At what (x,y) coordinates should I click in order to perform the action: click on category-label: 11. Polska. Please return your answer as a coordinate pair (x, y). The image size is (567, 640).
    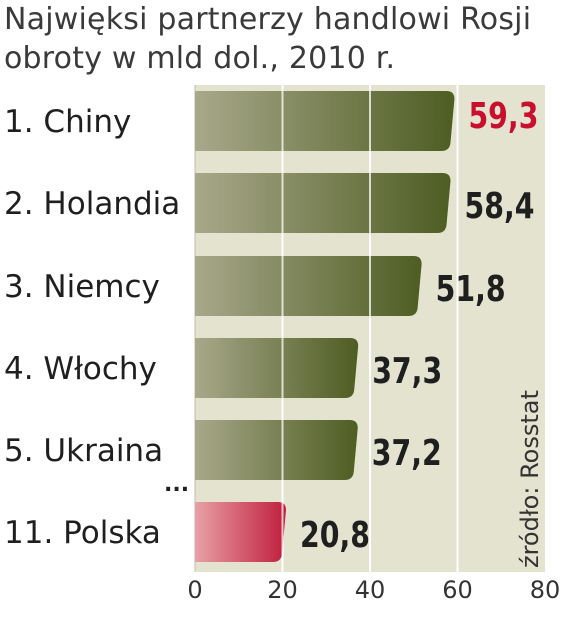
    Looking at the image, I should click on (82, 533).